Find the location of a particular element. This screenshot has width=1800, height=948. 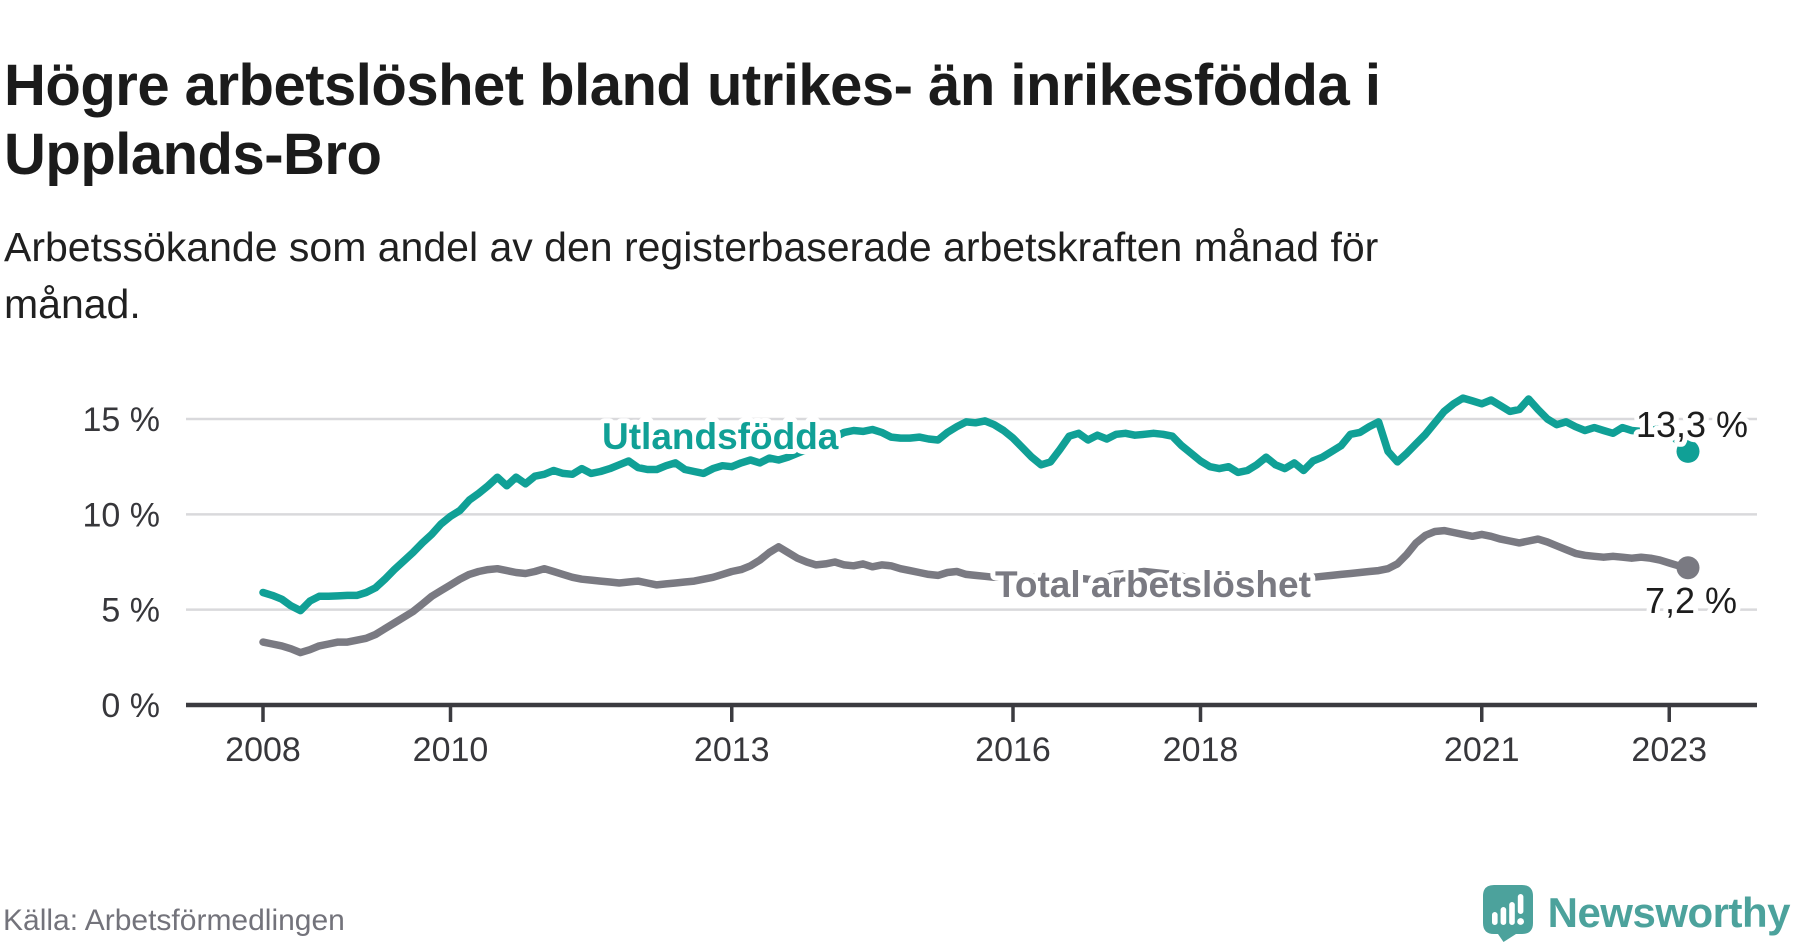

x-tick-label: 2021 is located at coordinates (1482, 750).